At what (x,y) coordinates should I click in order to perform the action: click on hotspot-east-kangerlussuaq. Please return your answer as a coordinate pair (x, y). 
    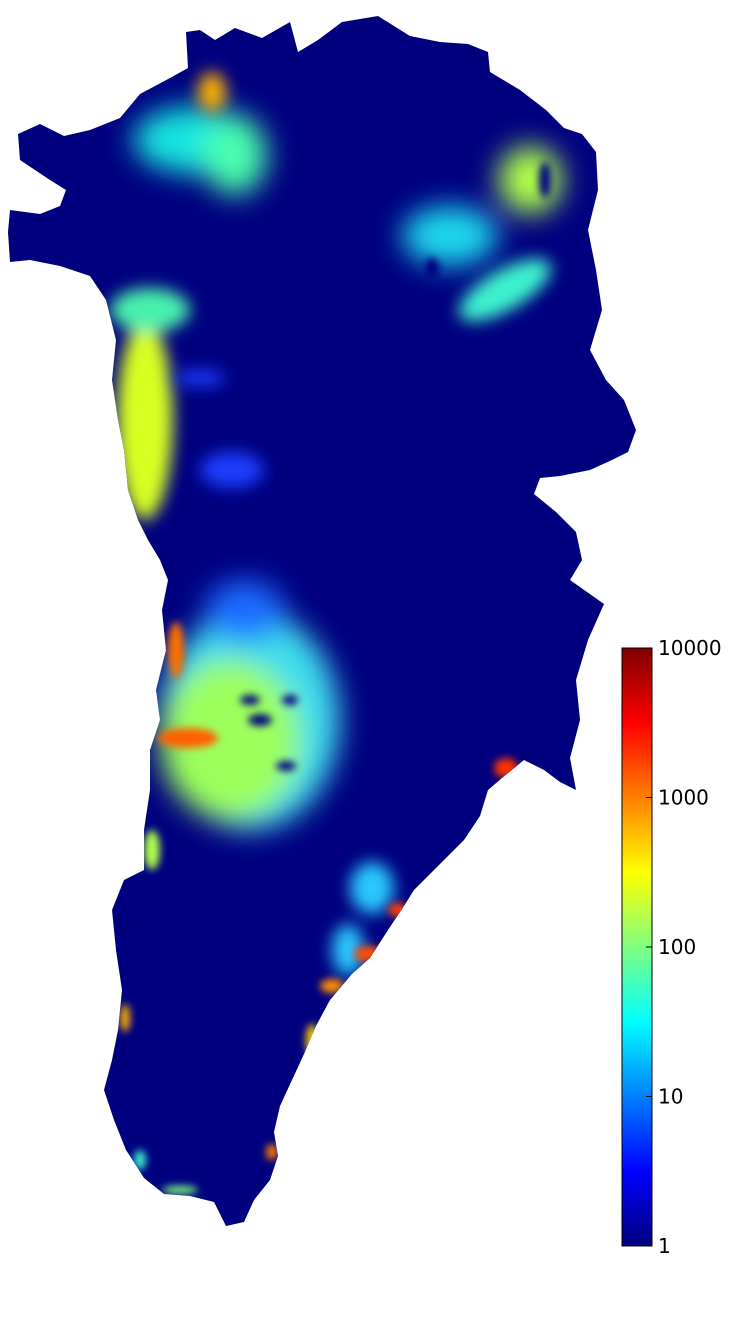
    Looking at the image, I should click on (506, 768).